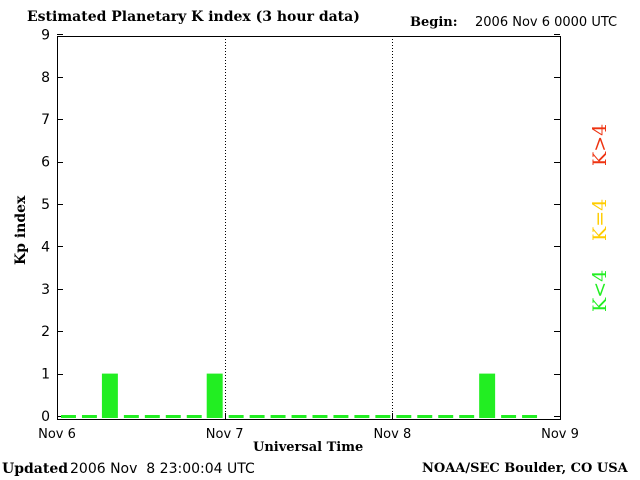  I want to click on y-tick-label: 1, so click(45, 375).